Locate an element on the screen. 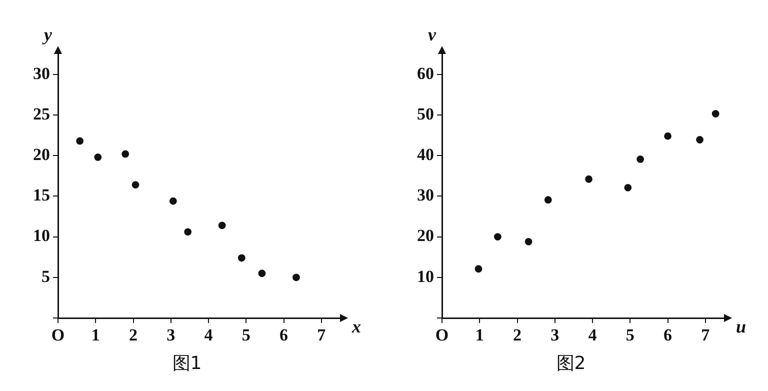 The height and width of the screenshot is (391, 768). text: 图2 is located at coordinates (571, 363).